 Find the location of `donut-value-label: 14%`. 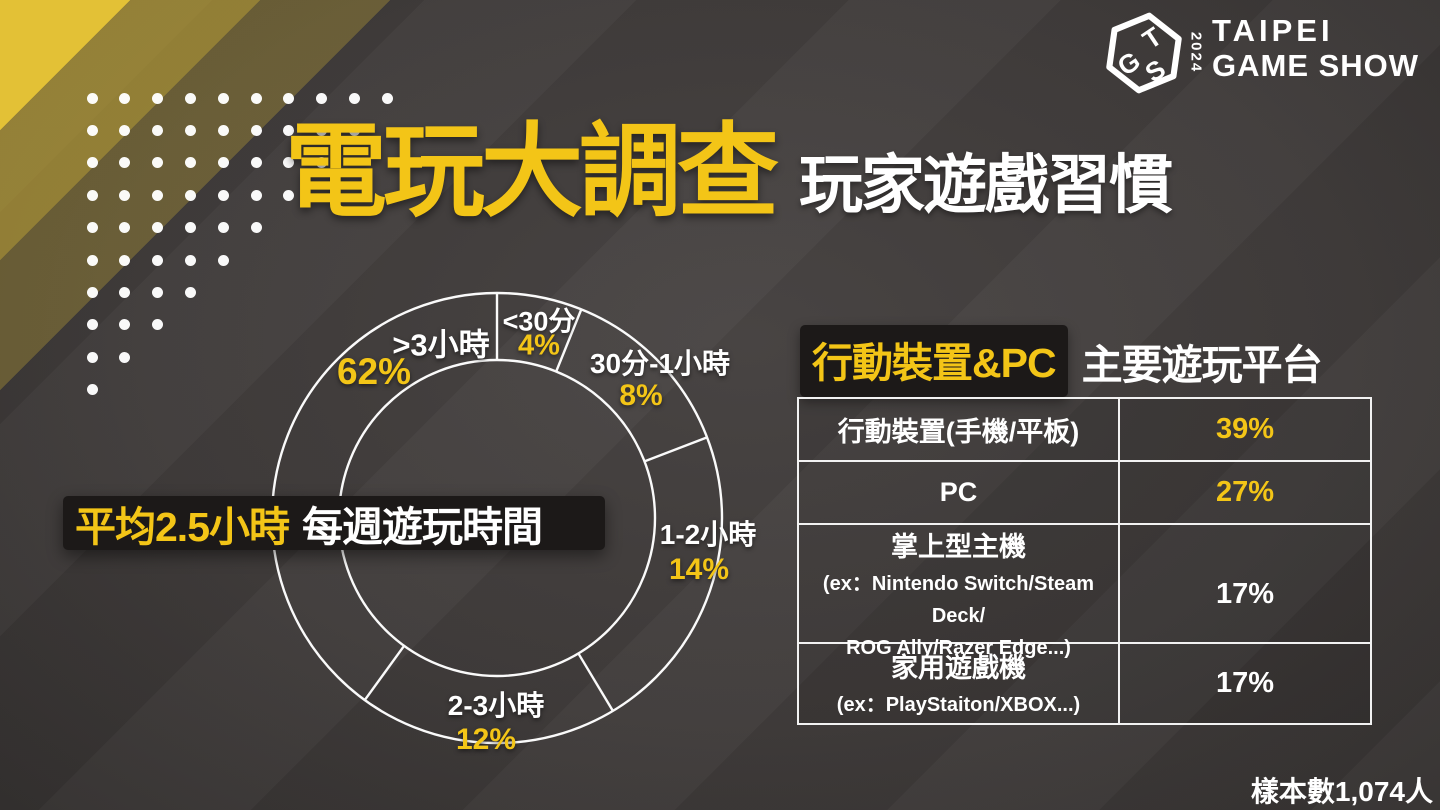

donut-value-label: 14% is located at coordinates (699, 569).